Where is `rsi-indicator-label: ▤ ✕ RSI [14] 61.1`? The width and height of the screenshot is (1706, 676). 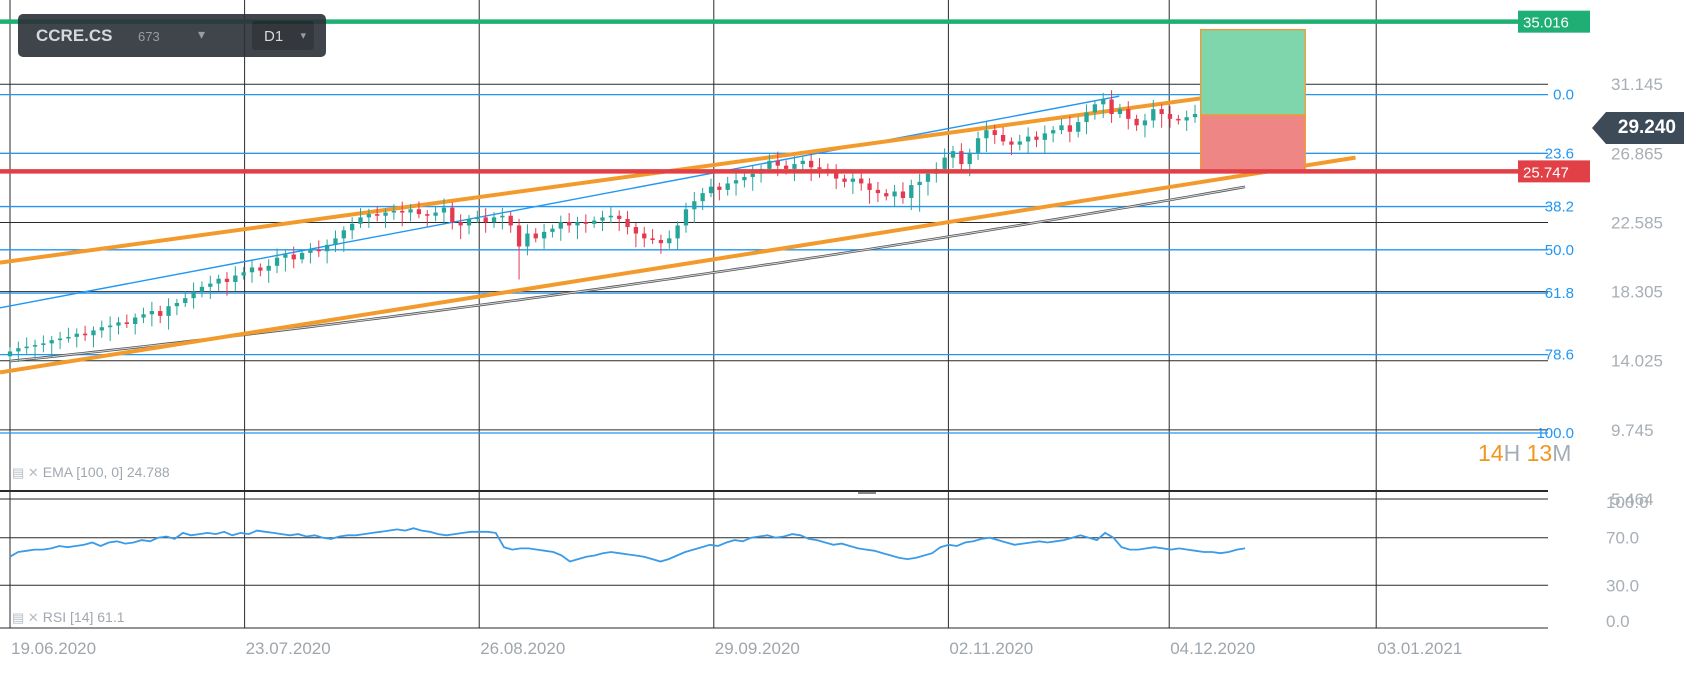
rsi-indicator-label: ▤ ✕ RSI [14] 61.1 is located at coordinates (68, 617).